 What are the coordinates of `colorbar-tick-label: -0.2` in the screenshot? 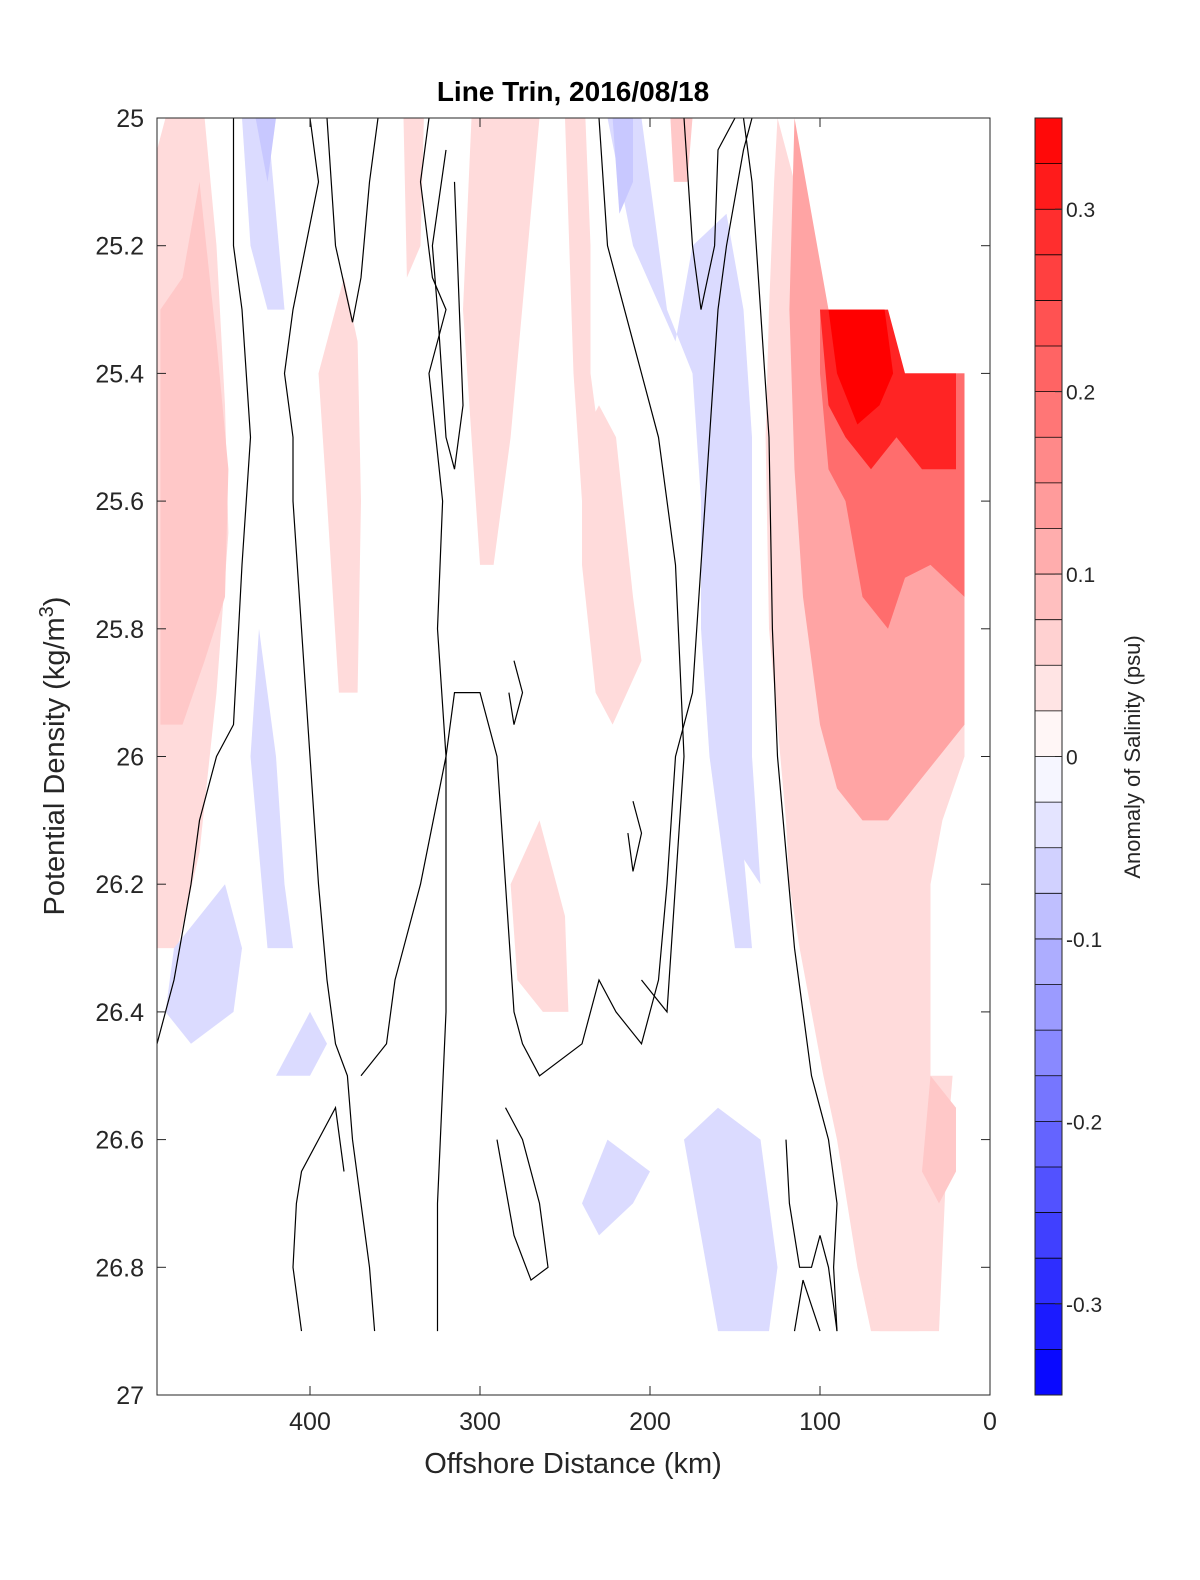 It's located at (1084, 1122).